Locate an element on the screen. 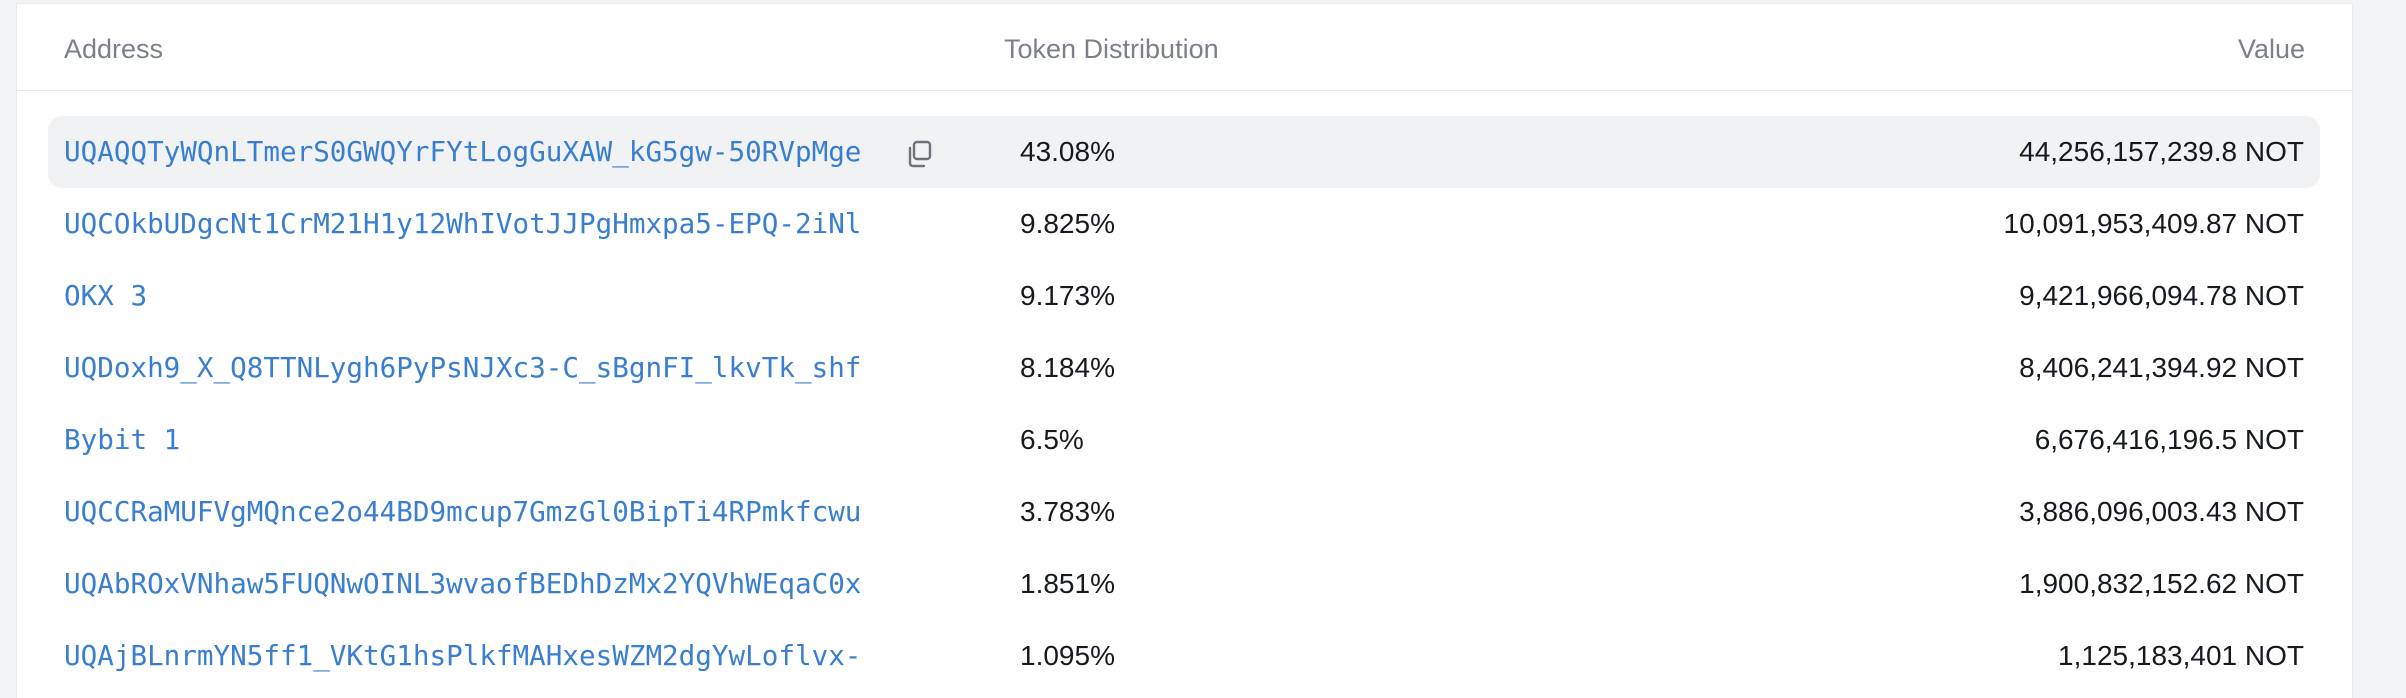 The width and height of the screenshot is (2406, 698). column-header-address: Address is located at coordinates (114, 49).